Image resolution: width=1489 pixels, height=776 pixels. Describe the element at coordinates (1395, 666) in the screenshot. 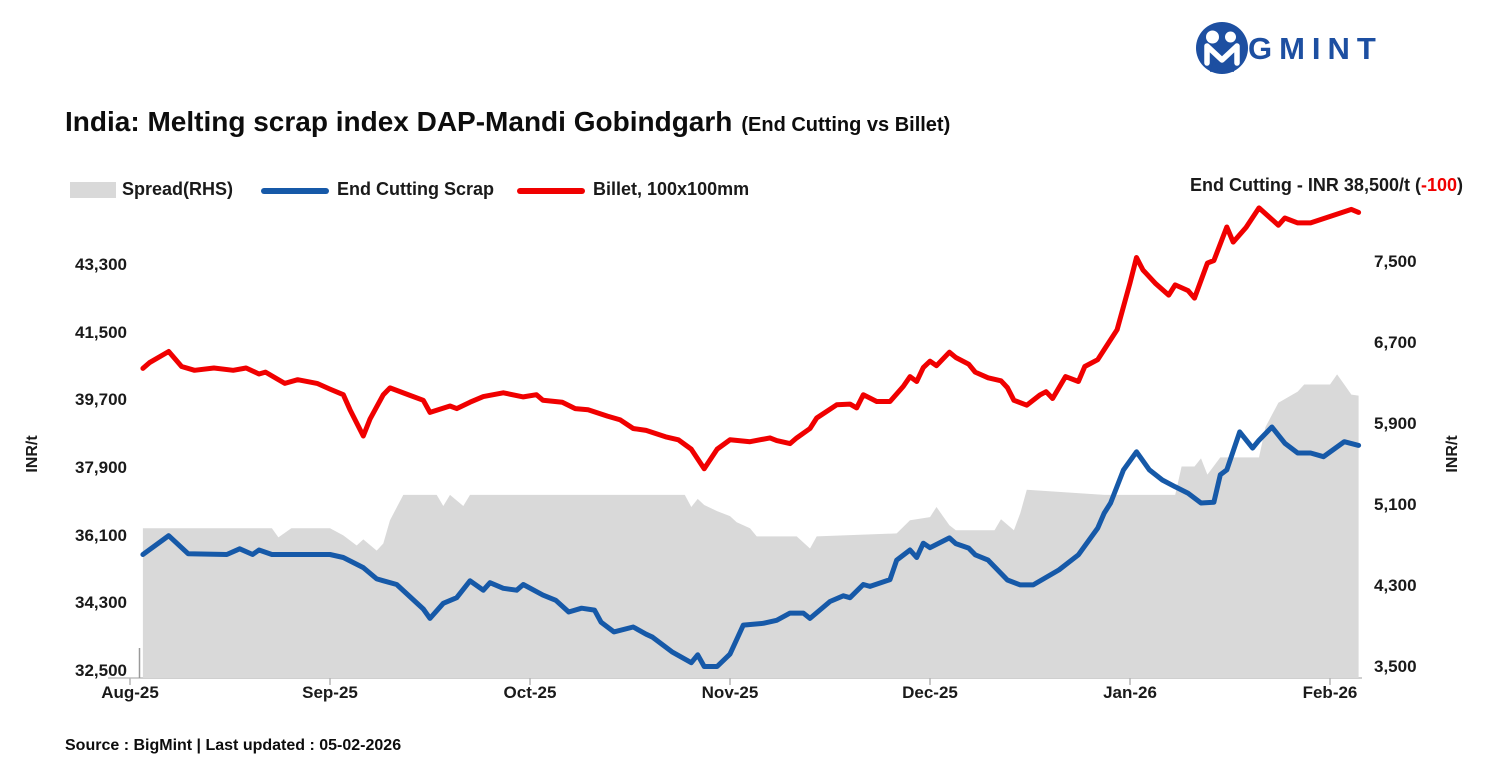

I see `right-axis-tick: 3,500` at that location.